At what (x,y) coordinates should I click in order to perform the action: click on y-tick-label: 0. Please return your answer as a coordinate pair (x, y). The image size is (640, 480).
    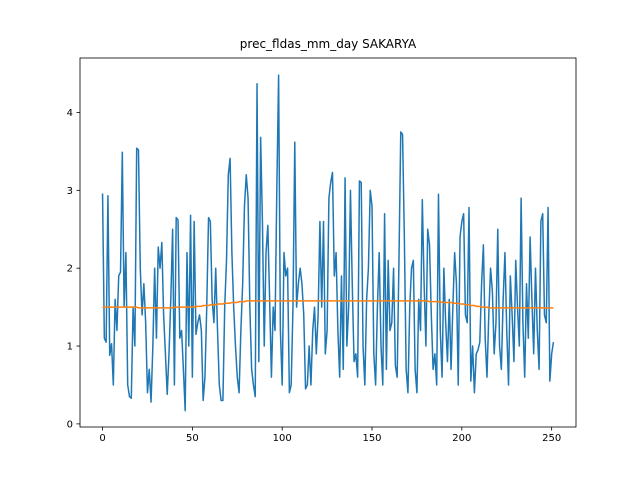
    Looking at the image, I should click on (70, 424).